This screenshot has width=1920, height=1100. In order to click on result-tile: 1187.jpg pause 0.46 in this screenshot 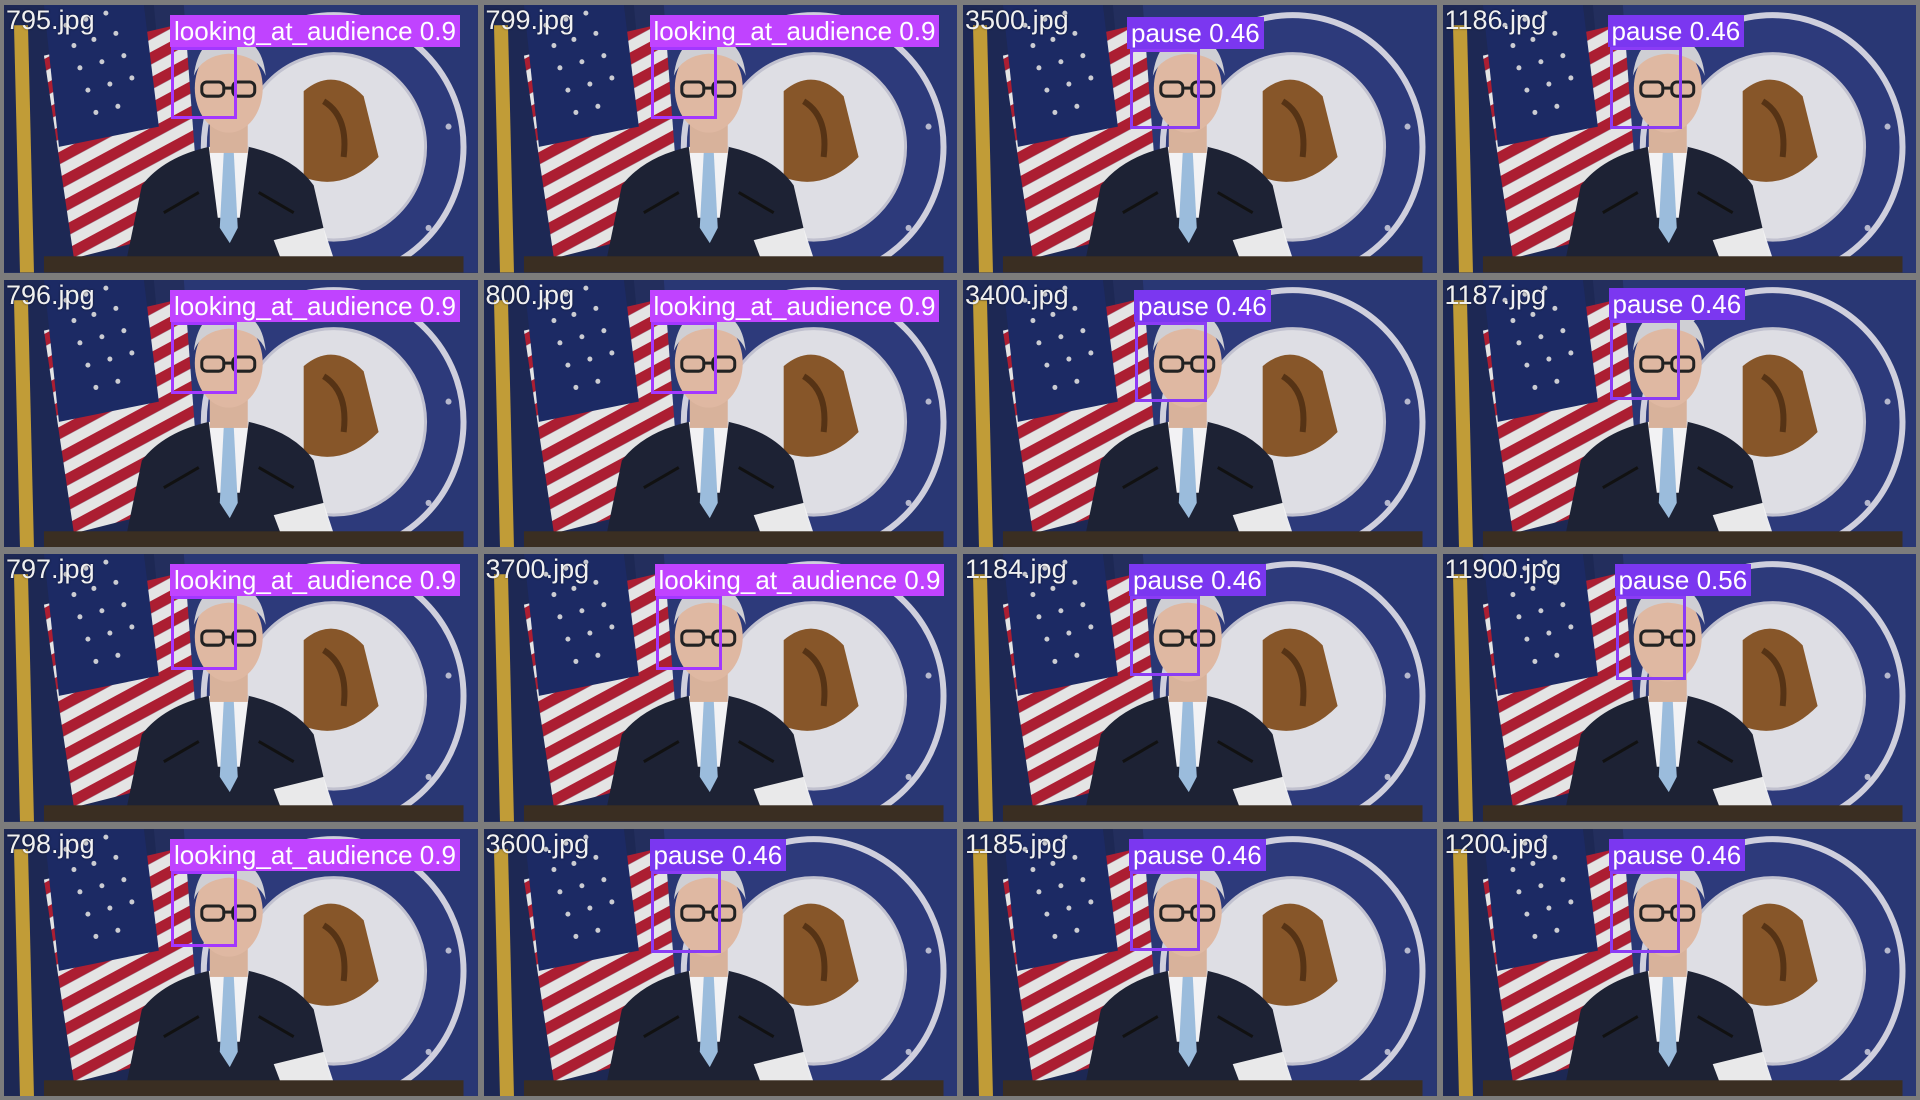, I will do `click(1679, 413)`.